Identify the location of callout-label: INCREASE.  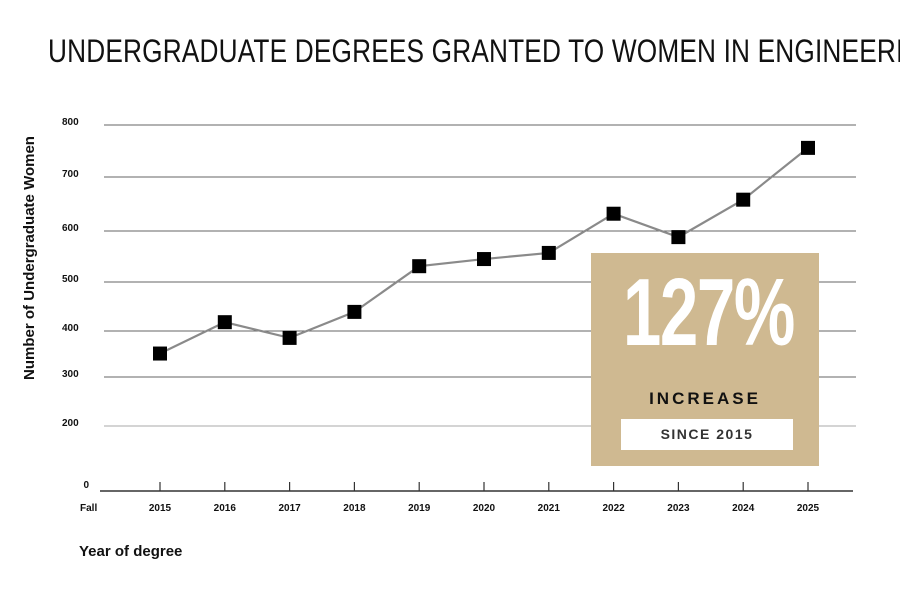
(705, 398).